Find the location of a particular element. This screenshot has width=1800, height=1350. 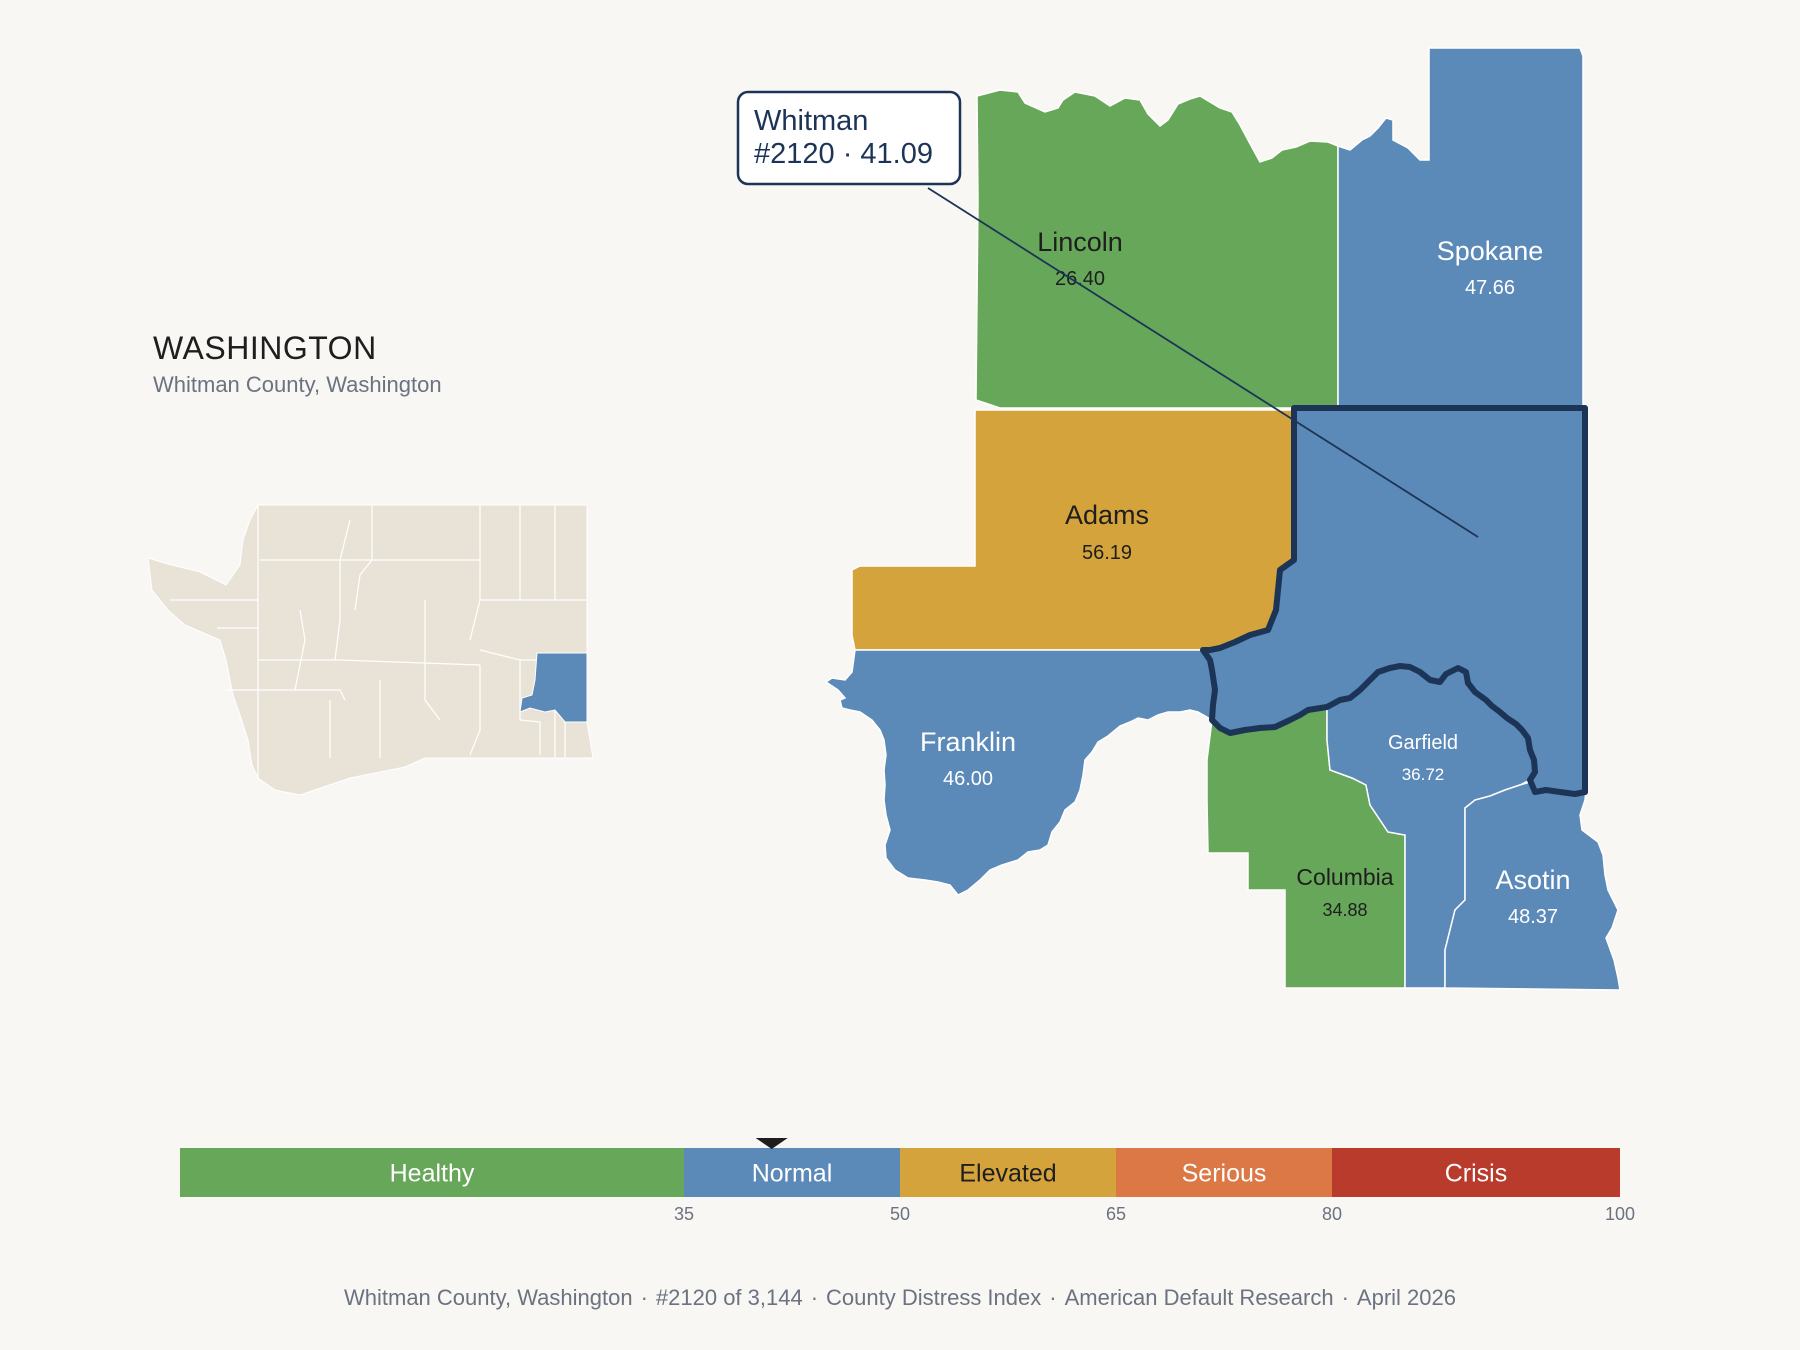

locator-washington-outline is located at coordinates (370, 650).